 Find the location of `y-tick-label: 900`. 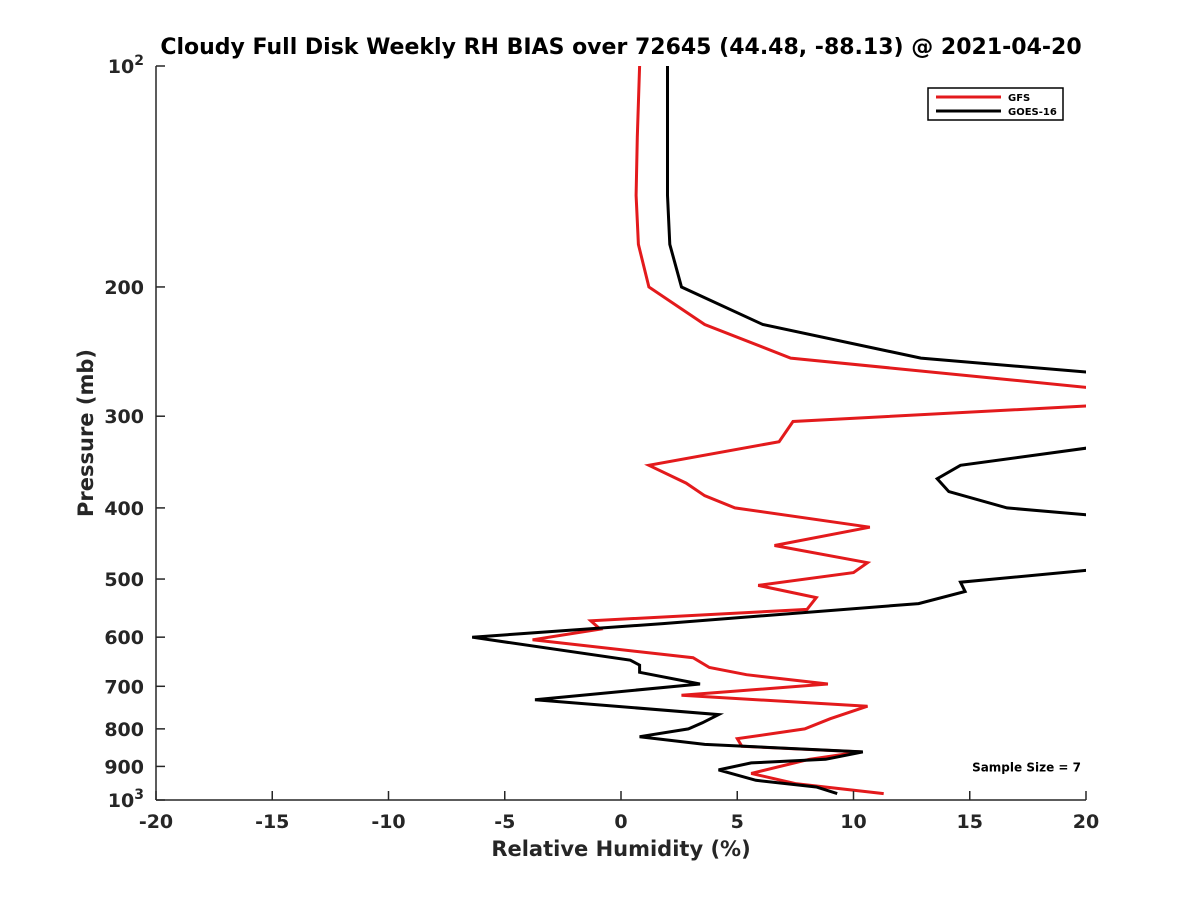

y-tick-label: 900 is located at coordinates (124, 767).